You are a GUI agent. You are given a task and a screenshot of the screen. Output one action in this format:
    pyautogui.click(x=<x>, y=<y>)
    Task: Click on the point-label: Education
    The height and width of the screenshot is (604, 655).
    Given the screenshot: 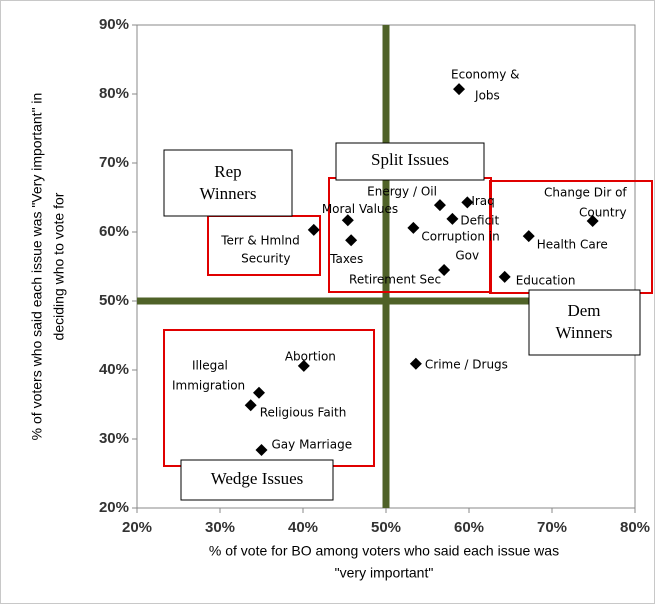 What is the action you would take?
    pyautogui.click(x=546, y=280)
    